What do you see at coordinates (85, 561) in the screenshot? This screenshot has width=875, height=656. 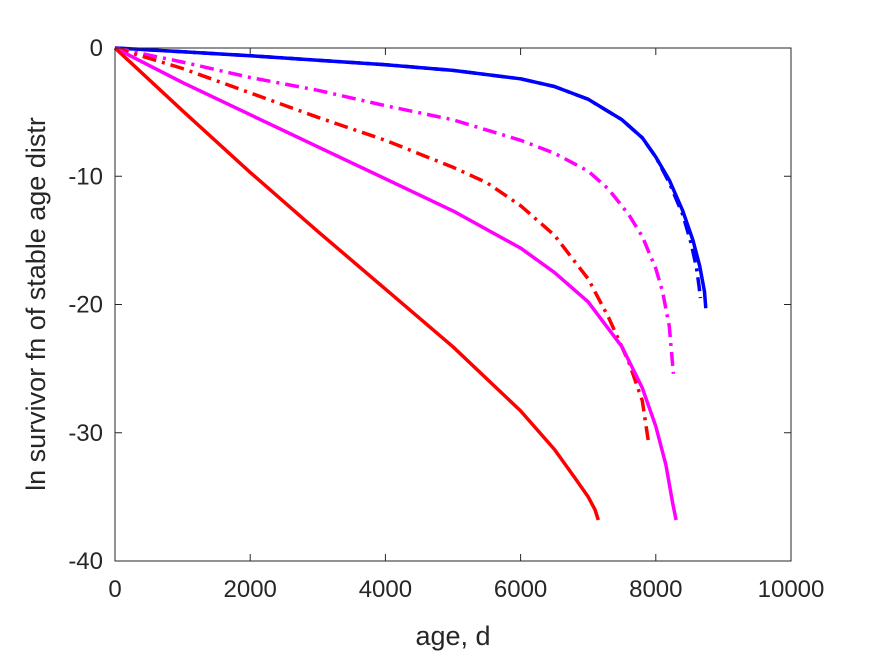 I see `y-tick-label: -40` at bounding box center [85, 561].